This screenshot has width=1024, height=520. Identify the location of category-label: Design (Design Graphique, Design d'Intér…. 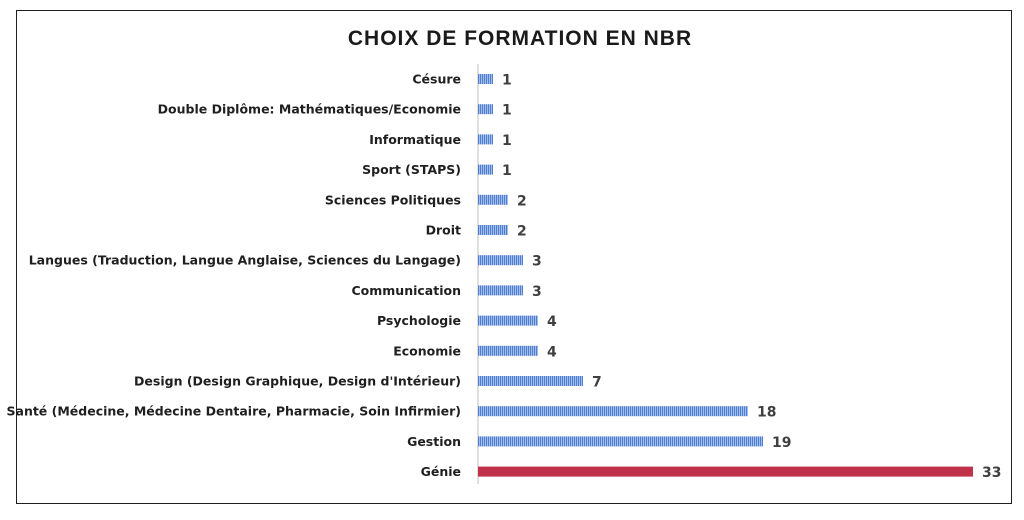
(297, 381).